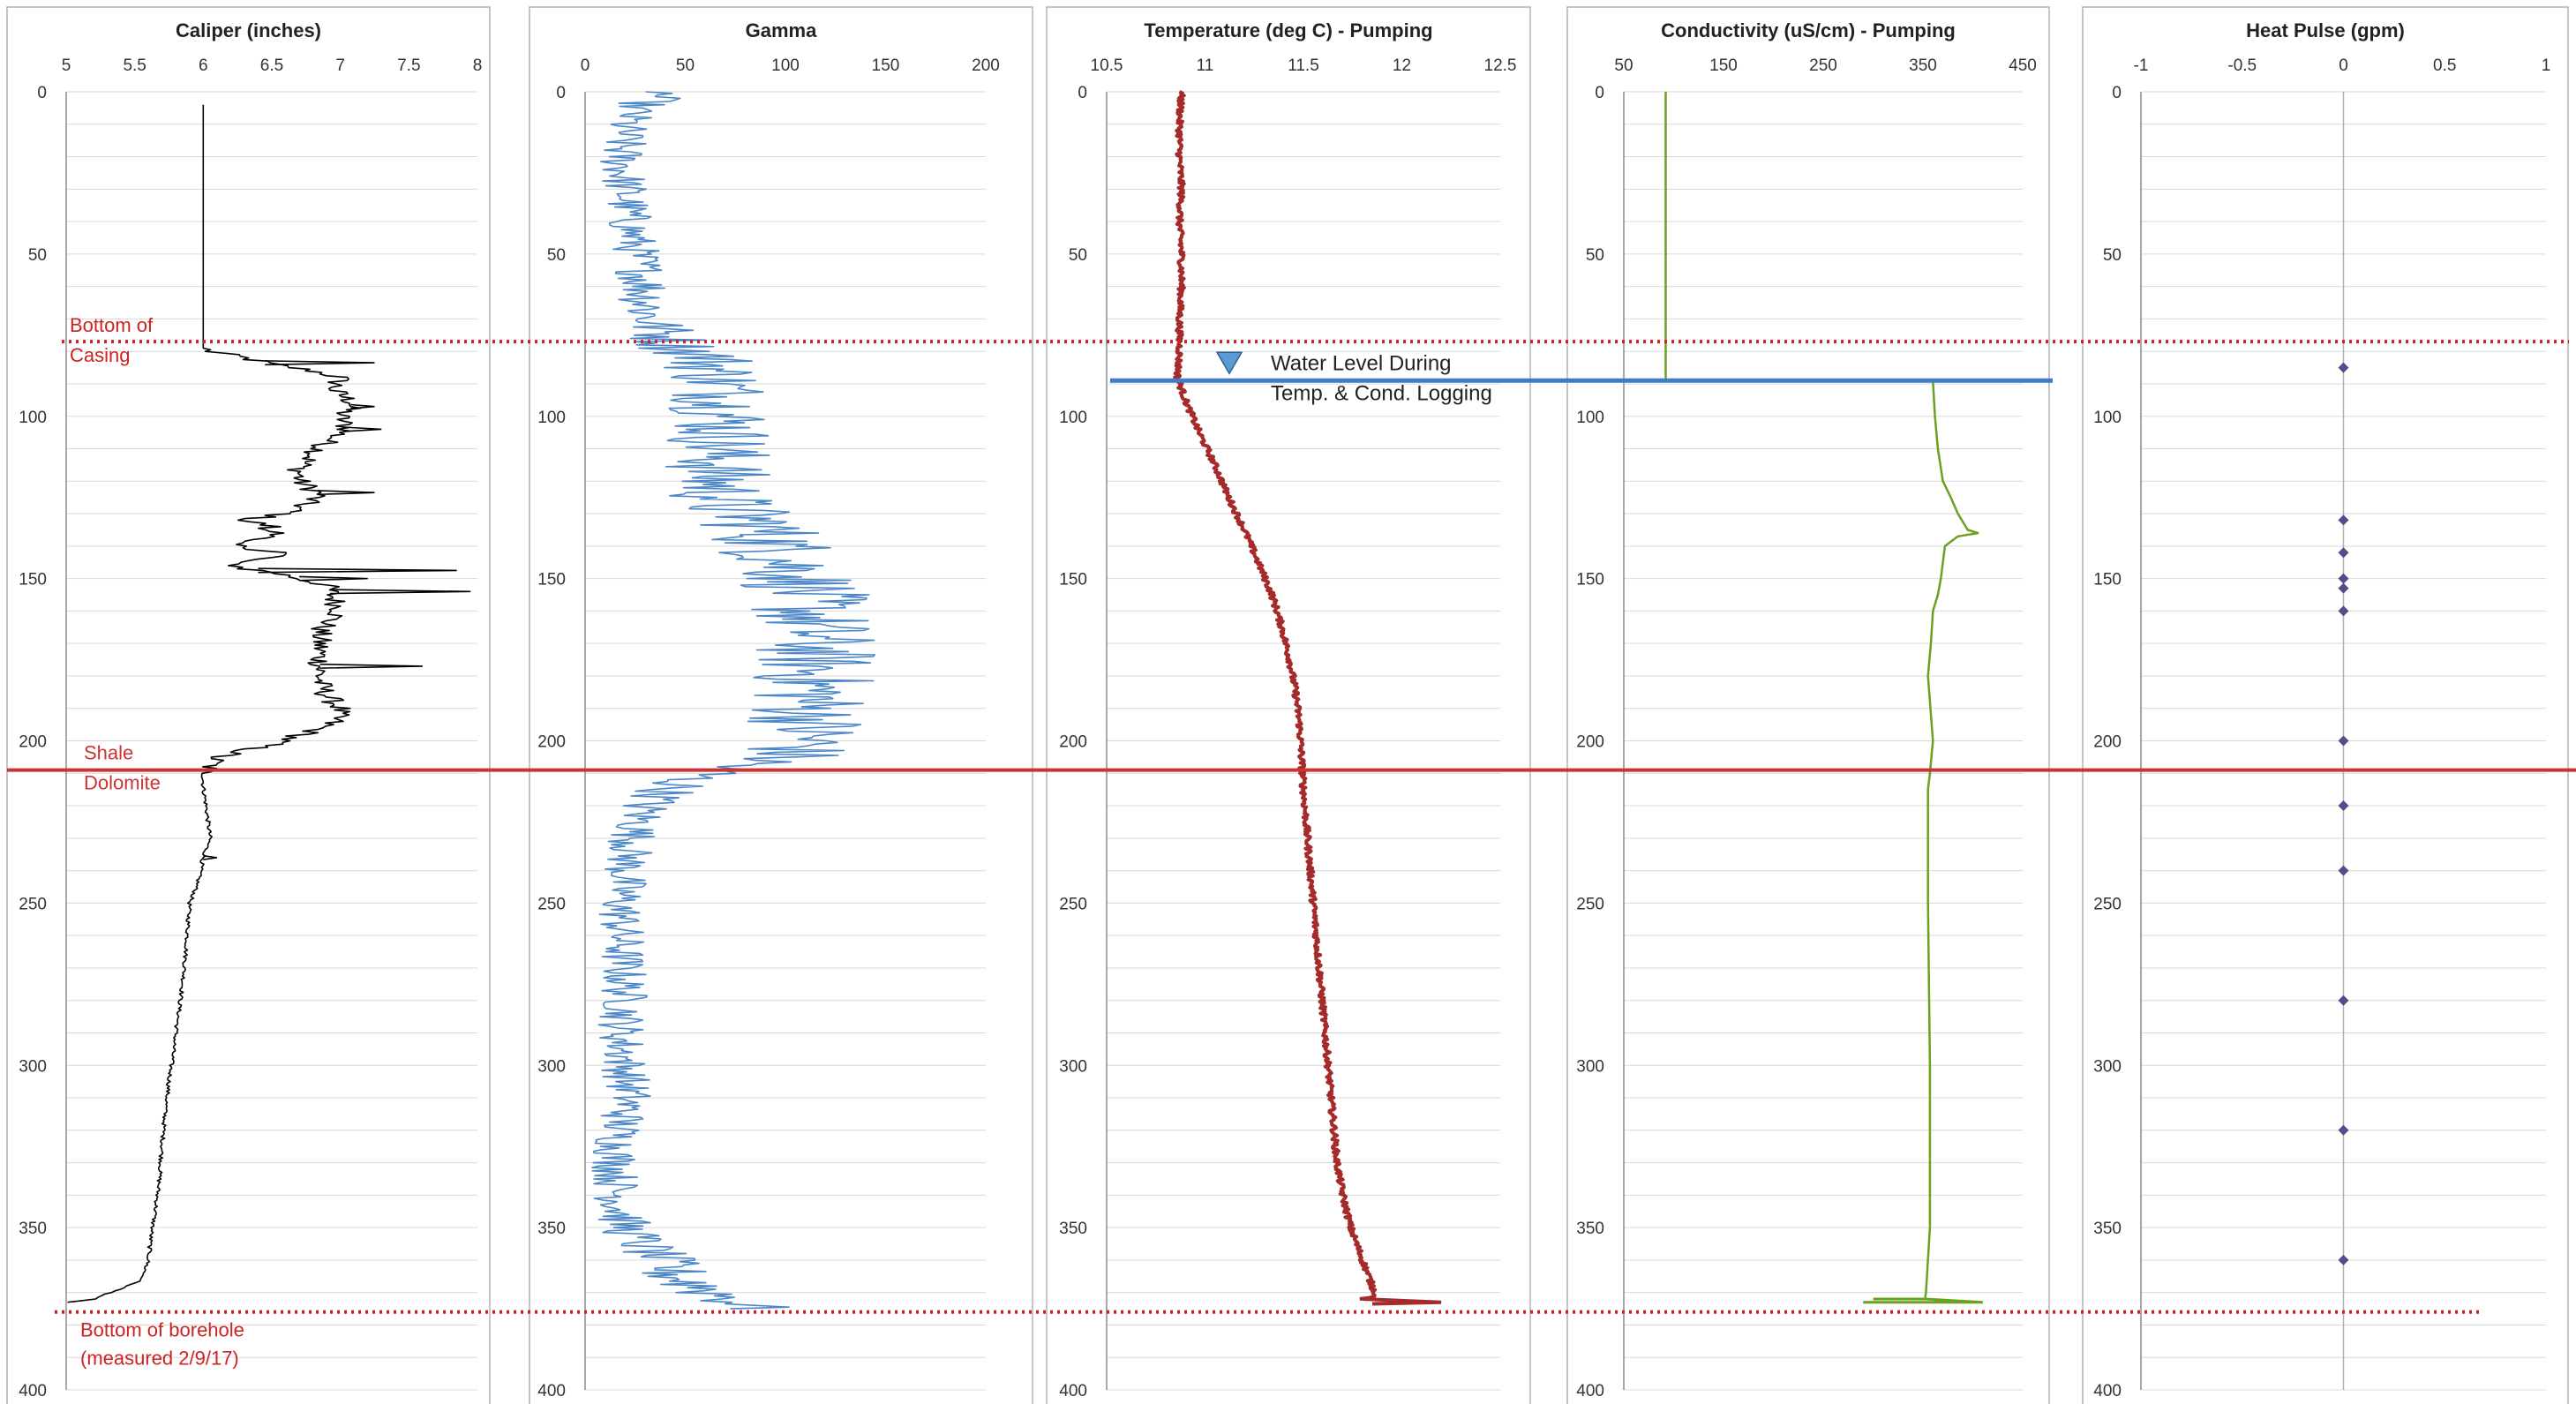  Describe the element at coordinates (2546, 66) in the screenshot. I see `x-tick-label: 1` at that location.